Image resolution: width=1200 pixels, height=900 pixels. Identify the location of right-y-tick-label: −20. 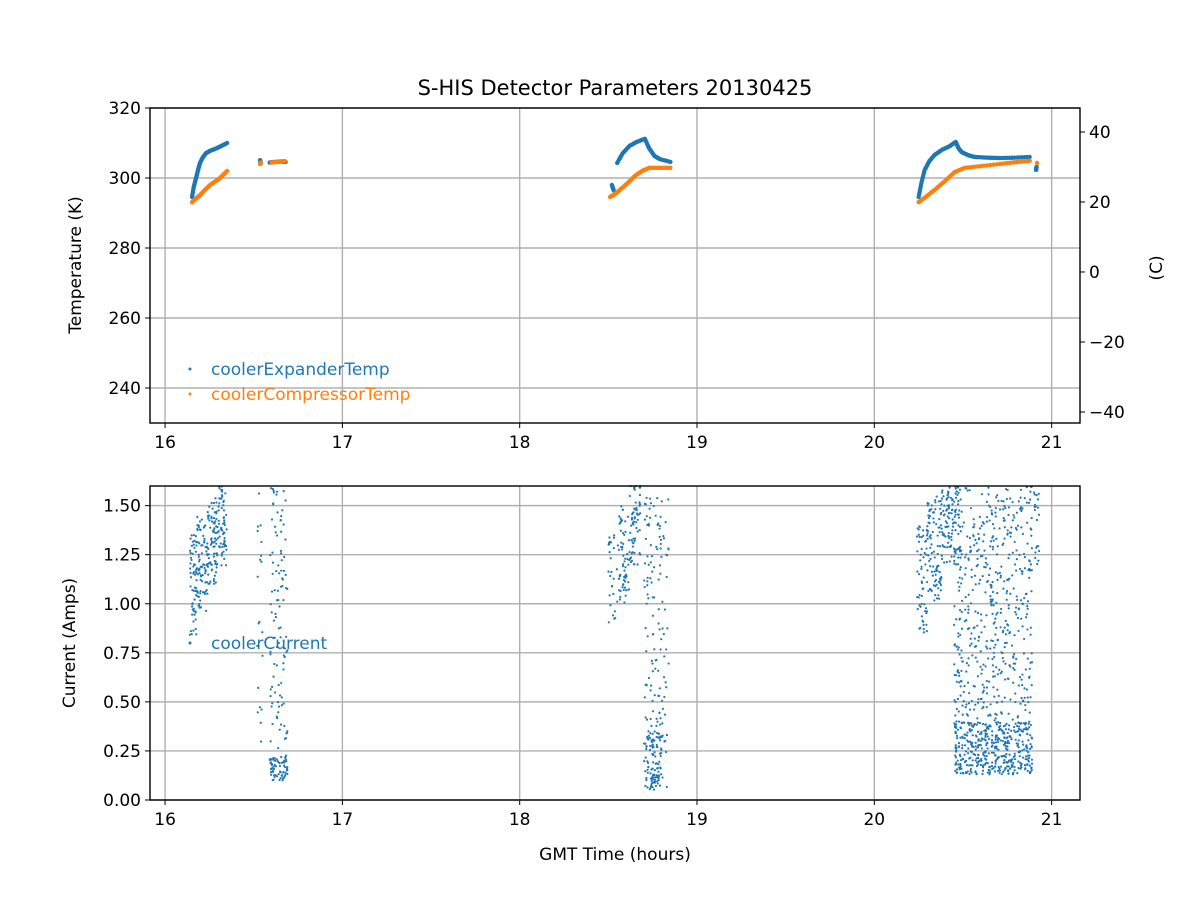
(1107, 343).